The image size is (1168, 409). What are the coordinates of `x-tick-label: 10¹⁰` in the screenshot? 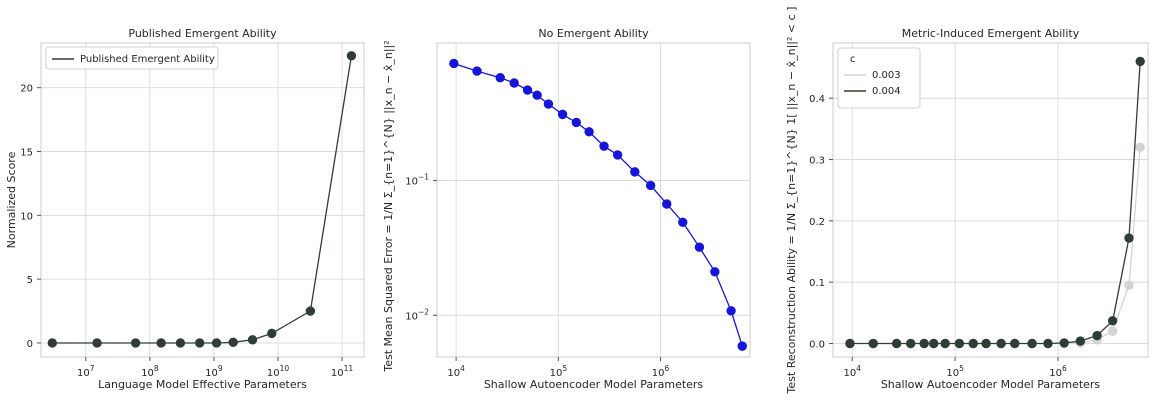 It's located at (278, 371).